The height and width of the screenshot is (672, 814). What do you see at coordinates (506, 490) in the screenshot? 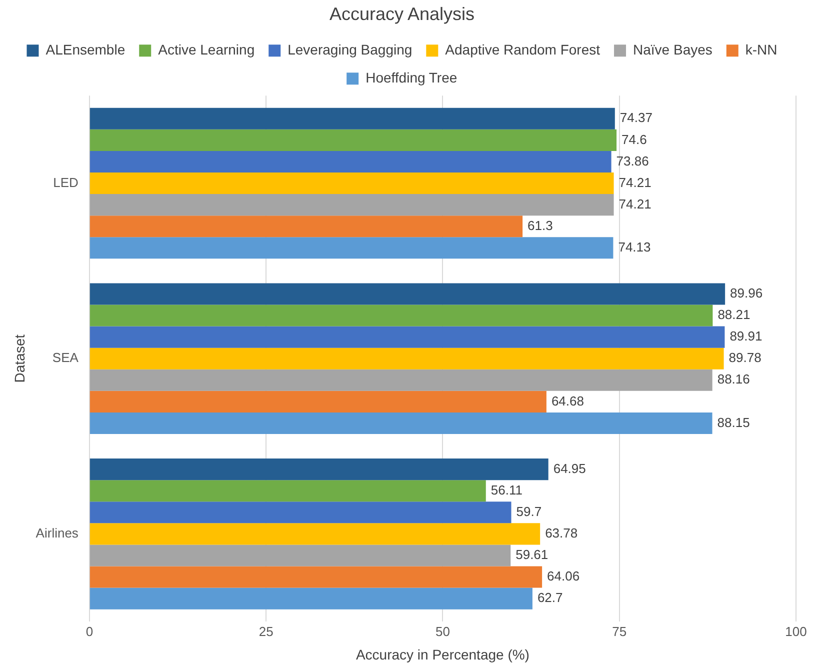
I see `data-label: 56.11` at bounding box center [506, 490].